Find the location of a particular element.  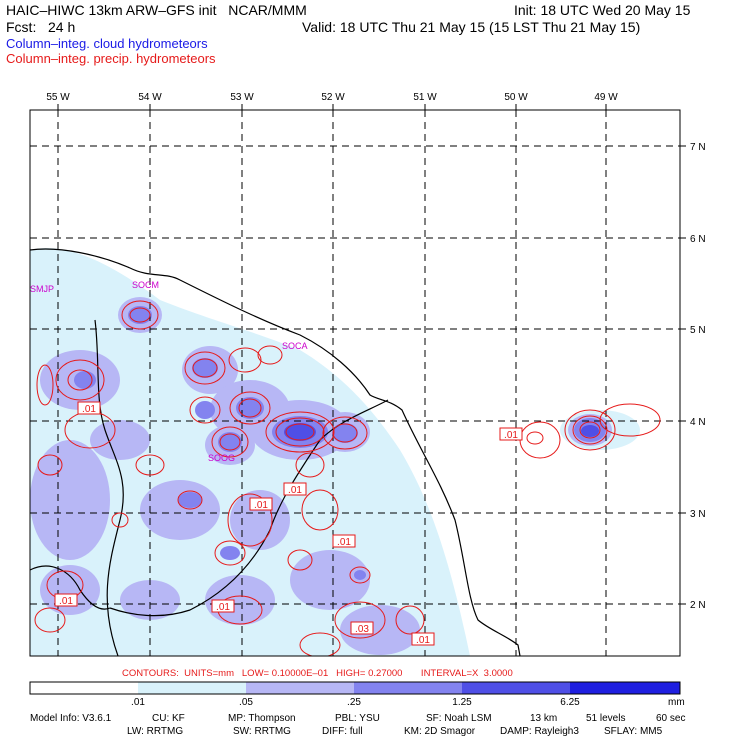

model-info-item: SW: RRTMG is located at coordinates (262, 731).